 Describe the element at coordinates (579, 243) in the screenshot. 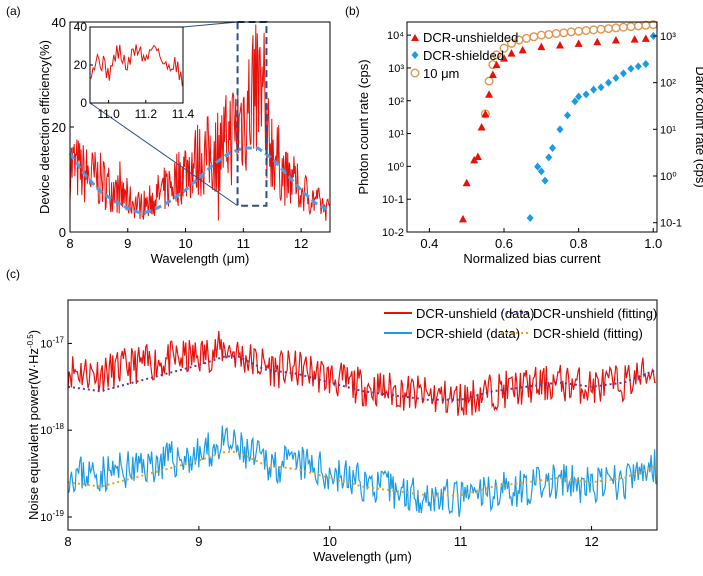

I see `xtick-label: 0.8` at that location.